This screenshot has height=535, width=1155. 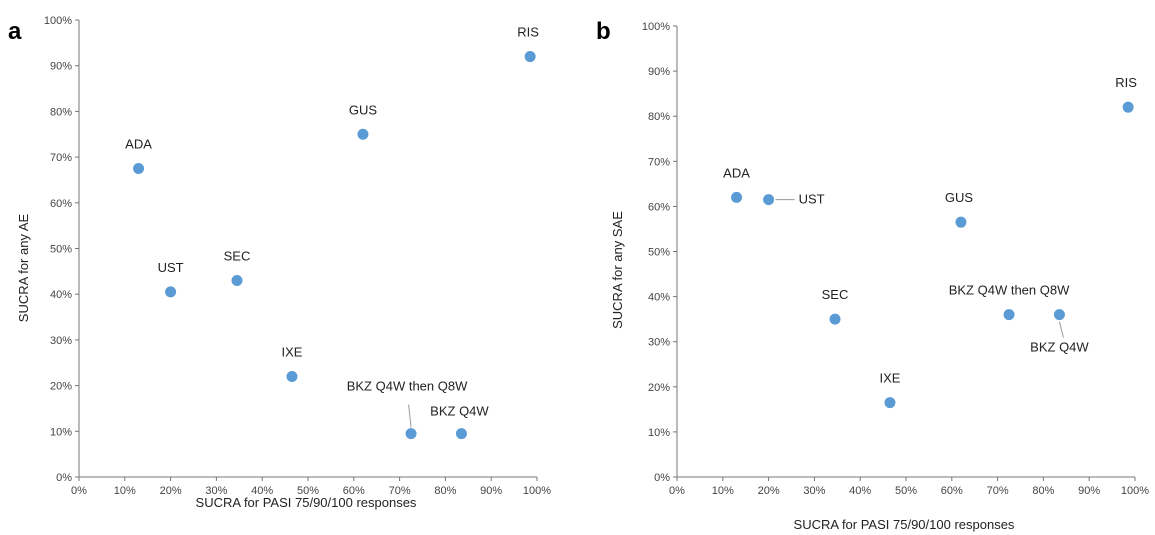 What do you see at coordinates (237, 255) in the screenshot?
I see `panel-a-point-label: SEC` at bounding box center [237, 255].